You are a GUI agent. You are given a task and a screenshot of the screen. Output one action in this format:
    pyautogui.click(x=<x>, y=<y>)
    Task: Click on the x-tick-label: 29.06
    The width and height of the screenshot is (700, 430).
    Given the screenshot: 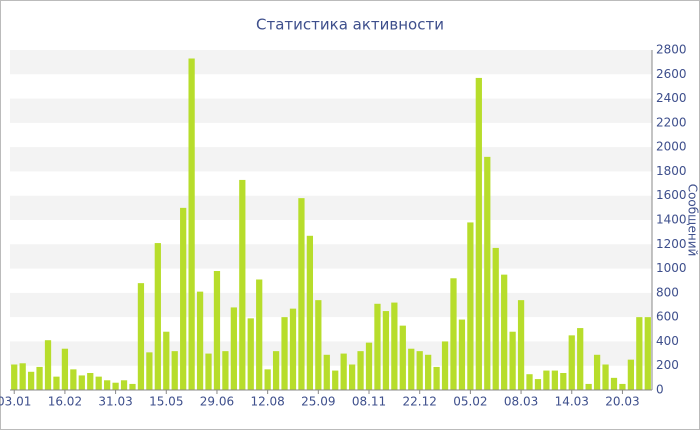 What is the action you would take?
    pyautogui.click(x=217, y=402)
    